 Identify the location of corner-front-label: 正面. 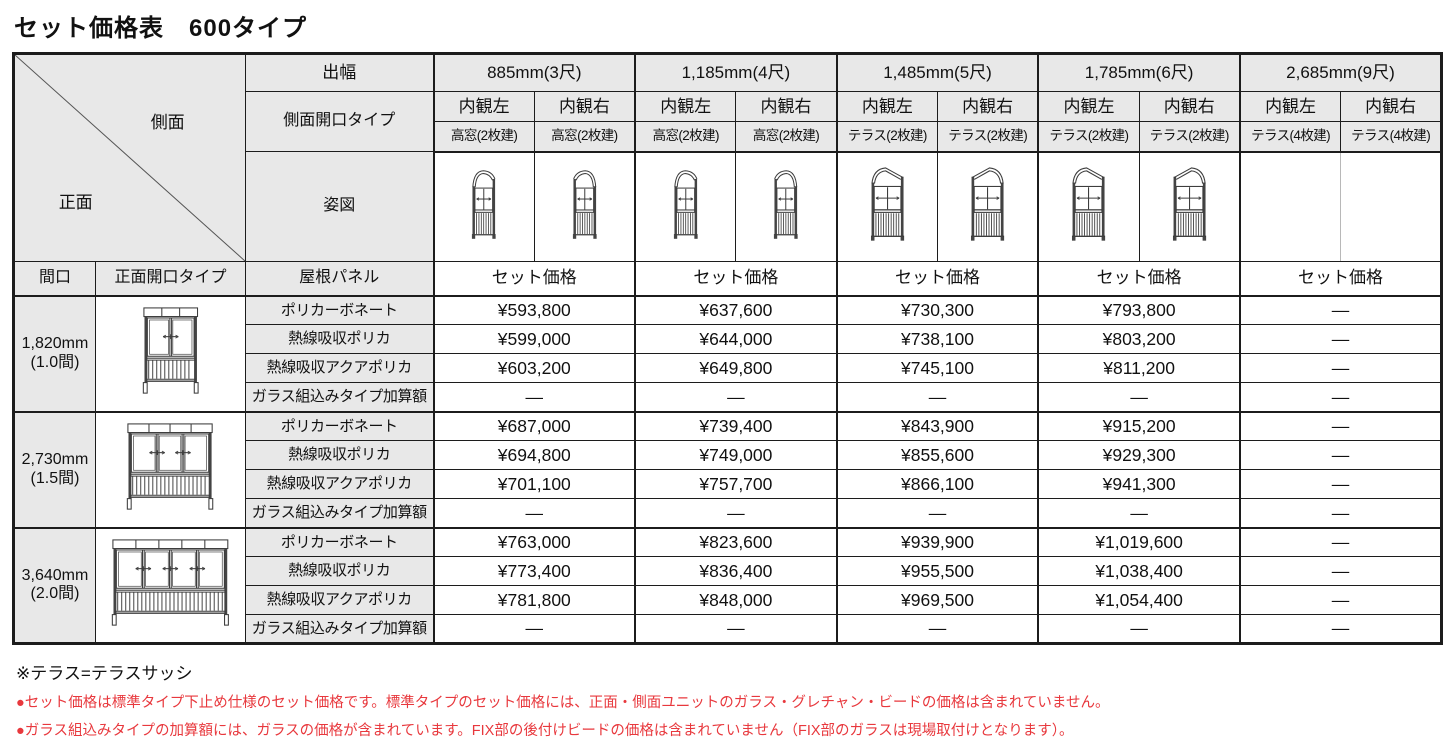
(75, 203).